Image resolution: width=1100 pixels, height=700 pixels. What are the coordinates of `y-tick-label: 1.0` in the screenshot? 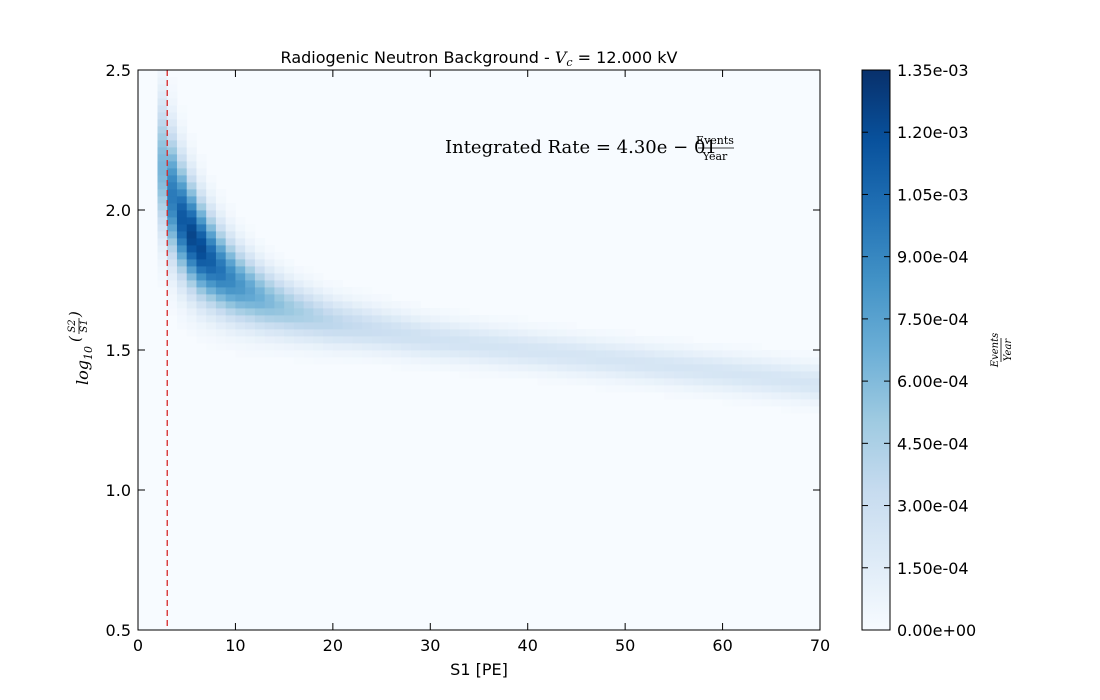 It's located at (118, 490).